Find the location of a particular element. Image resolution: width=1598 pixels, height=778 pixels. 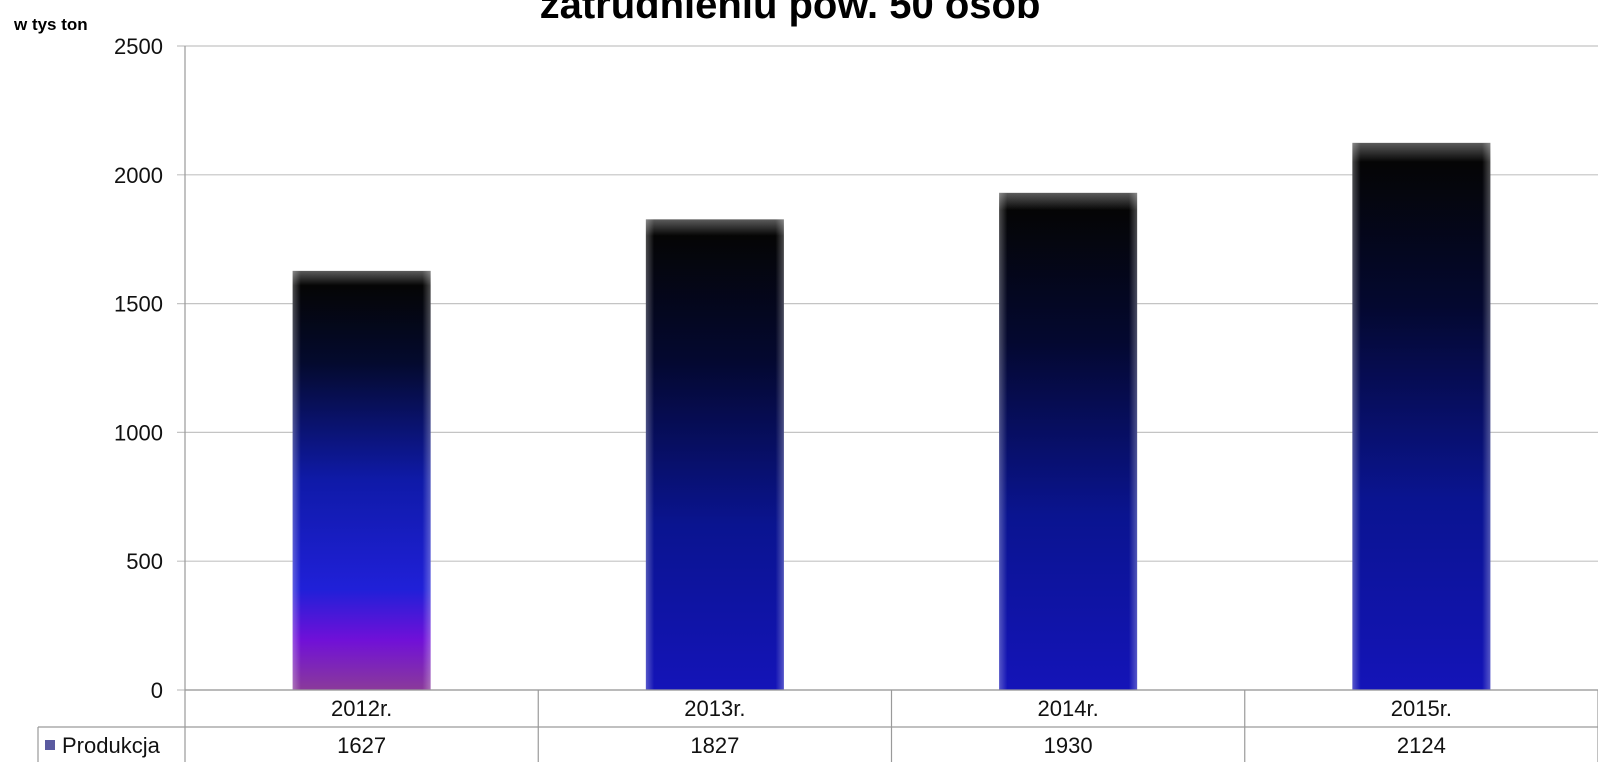

data-value-cell: 1627 is located at coordinates (361, 745).